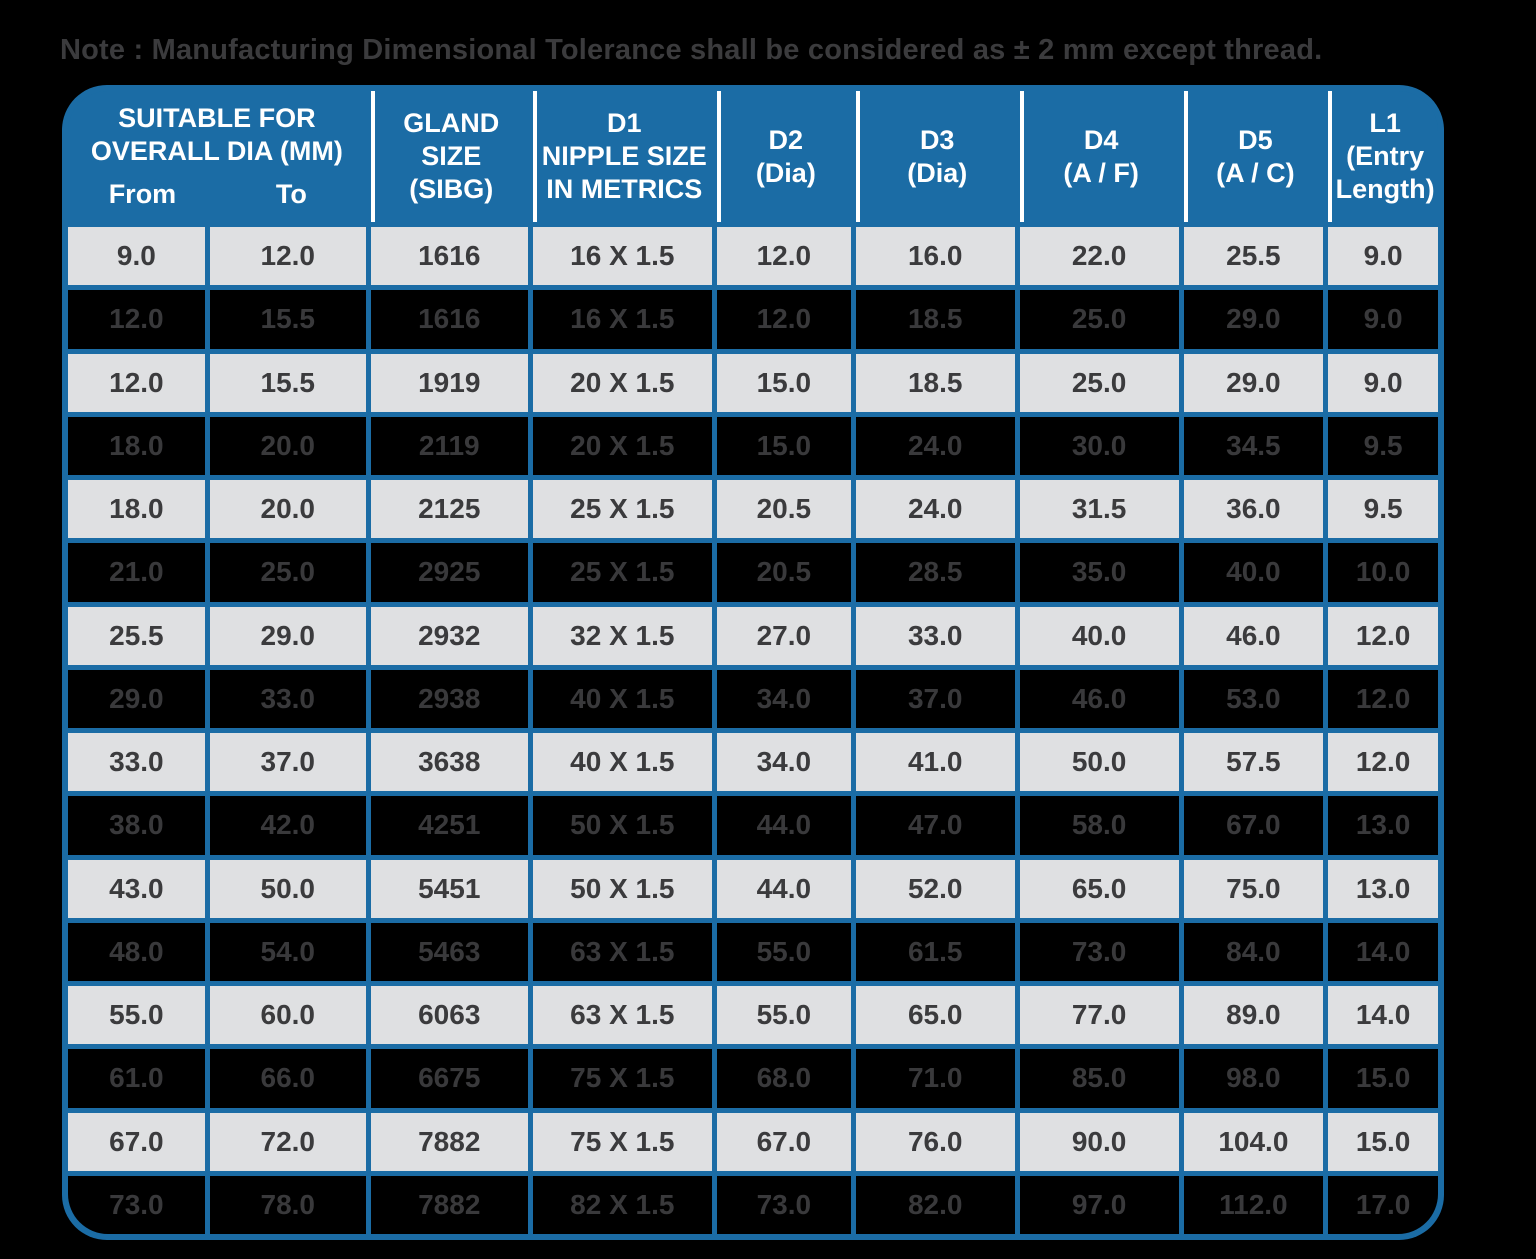 The height and width of the screenshot is (1259, 1536). What do you see at coordinates (783, 509) in the screenshot?
I see `table-cell: 20.5` at bounding box center [783, 509].